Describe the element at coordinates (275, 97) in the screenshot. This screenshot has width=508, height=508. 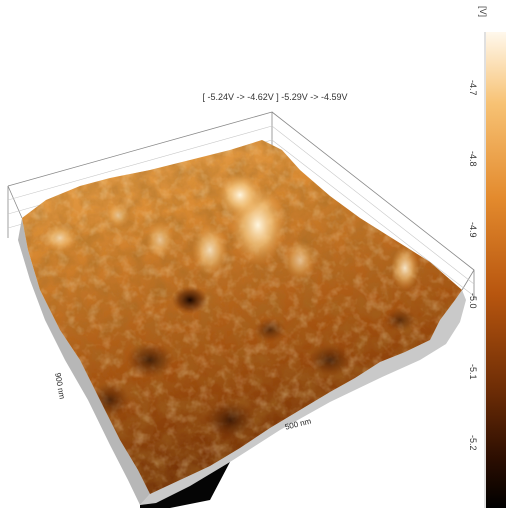
I see `potential-range-header: [ -5.24V -> -4.62V ] -5.29V -> -4.59V` at that location.